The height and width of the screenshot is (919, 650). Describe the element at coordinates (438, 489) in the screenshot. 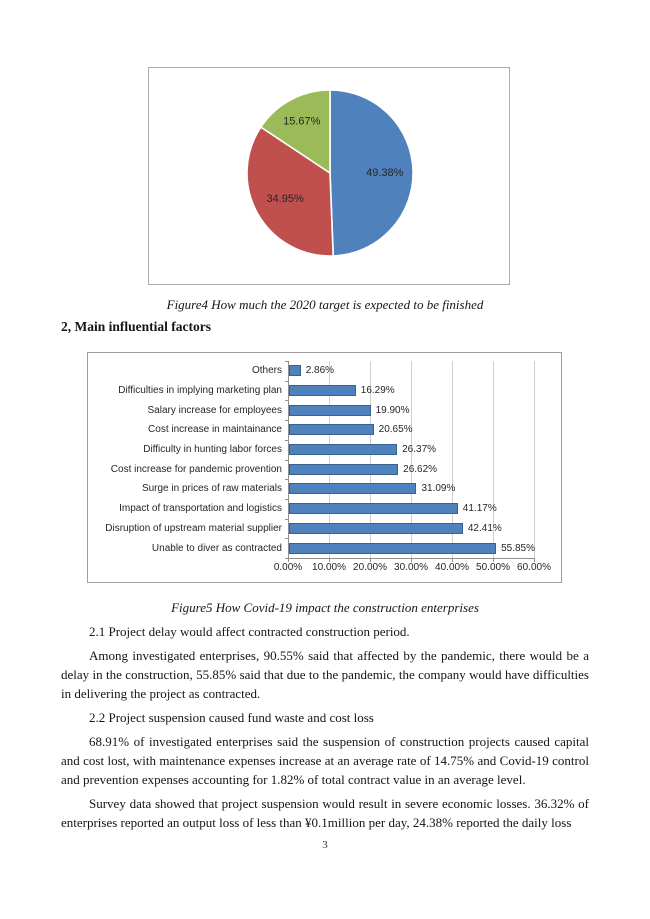

I see `bar-value-label: 31.09%` at that location.